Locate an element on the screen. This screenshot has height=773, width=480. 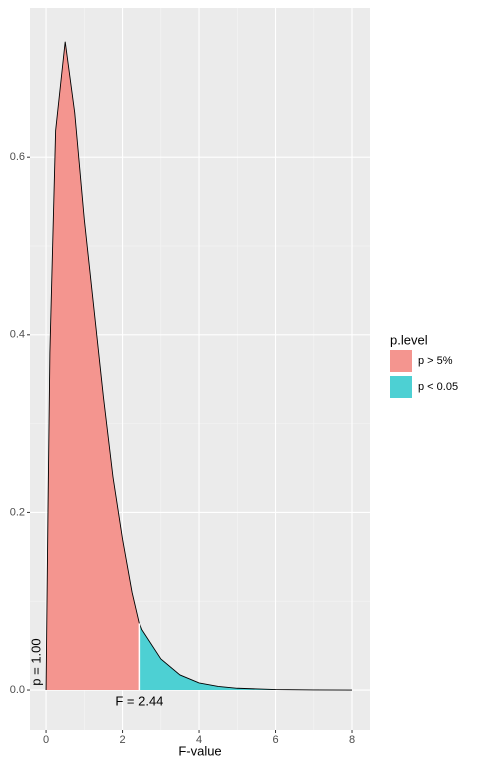
area is located at coordinates (246, 657).